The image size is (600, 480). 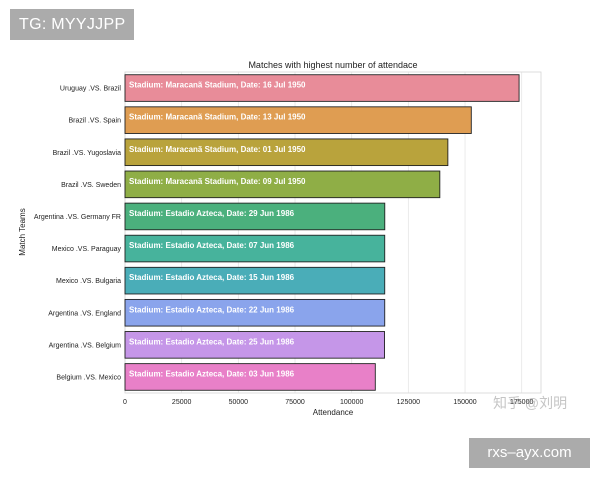 I want to click on x-tick-label: 150000, so click(x=464, y=402).